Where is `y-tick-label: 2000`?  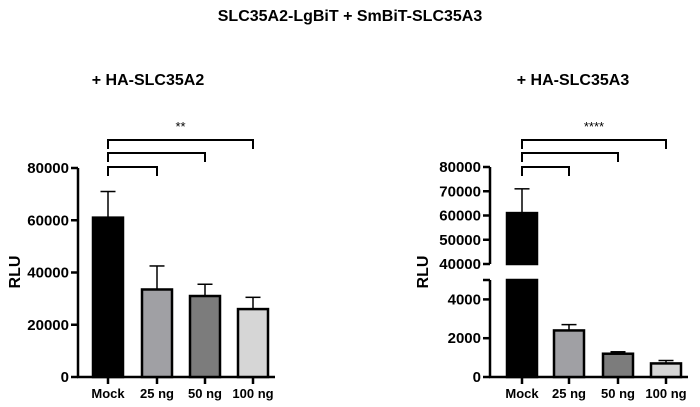
y-tick-label: 2000 is located at coordinates (464, 338).